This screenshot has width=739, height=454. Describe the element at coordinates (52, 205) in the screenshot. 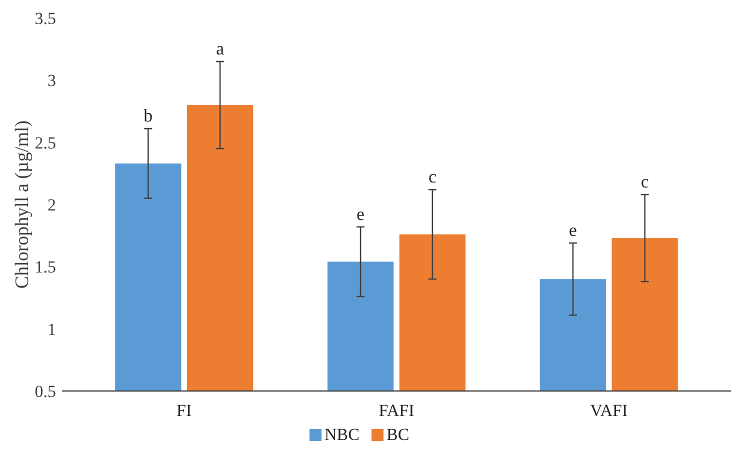

I see `y-tick-label: 2` at that location.